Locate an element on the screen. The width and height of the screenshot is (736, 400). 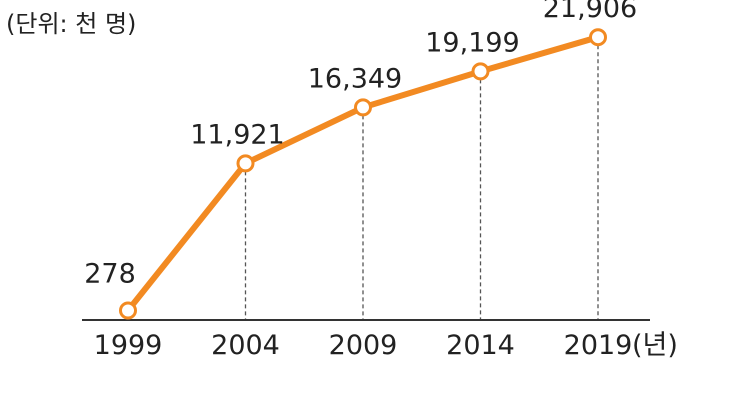
x-tick-label: 2004 is located at coordinates (245, 345).